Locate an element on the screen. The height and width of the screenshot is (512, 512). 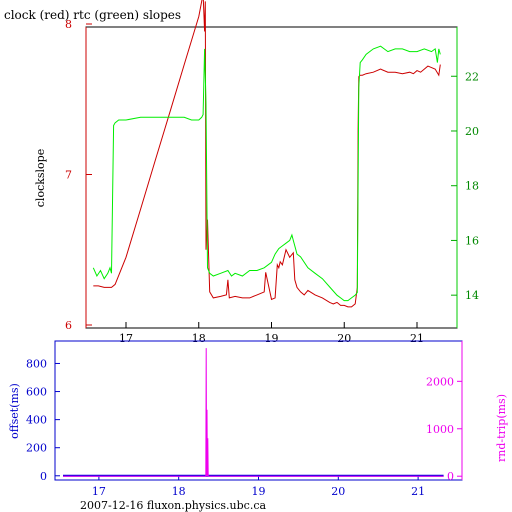
top-x-tick-label: 20 is located at coordinates (344, 338).